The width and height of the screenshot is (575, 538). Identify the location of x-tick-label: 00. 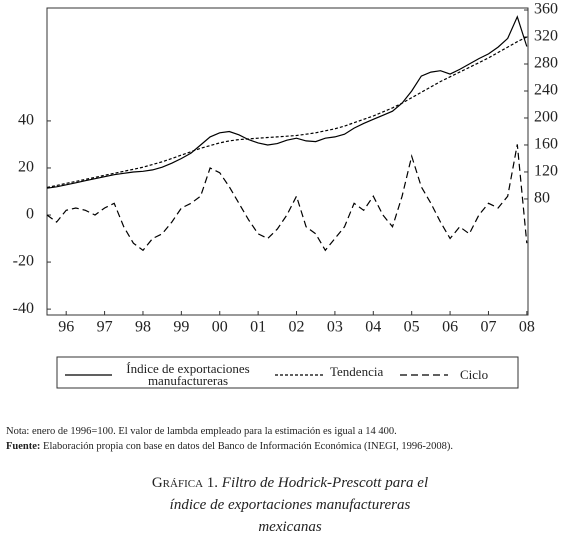
(220, 327).